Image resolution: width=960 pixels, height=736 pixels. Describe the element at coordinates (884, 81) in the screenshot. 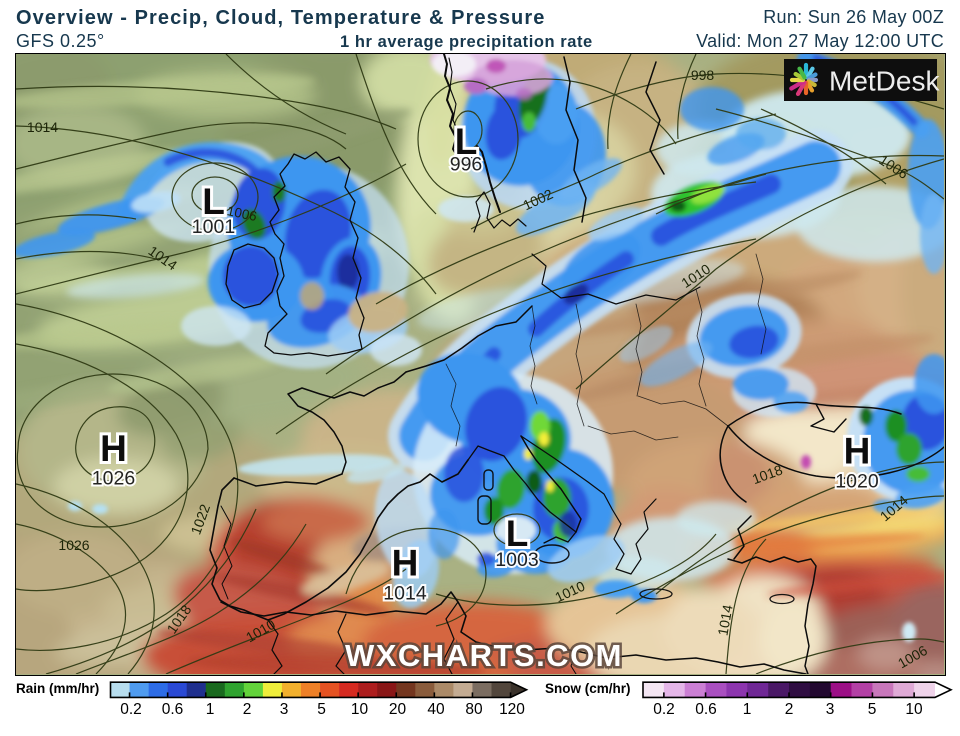

I see `svg-text: MetDesk` at that location.